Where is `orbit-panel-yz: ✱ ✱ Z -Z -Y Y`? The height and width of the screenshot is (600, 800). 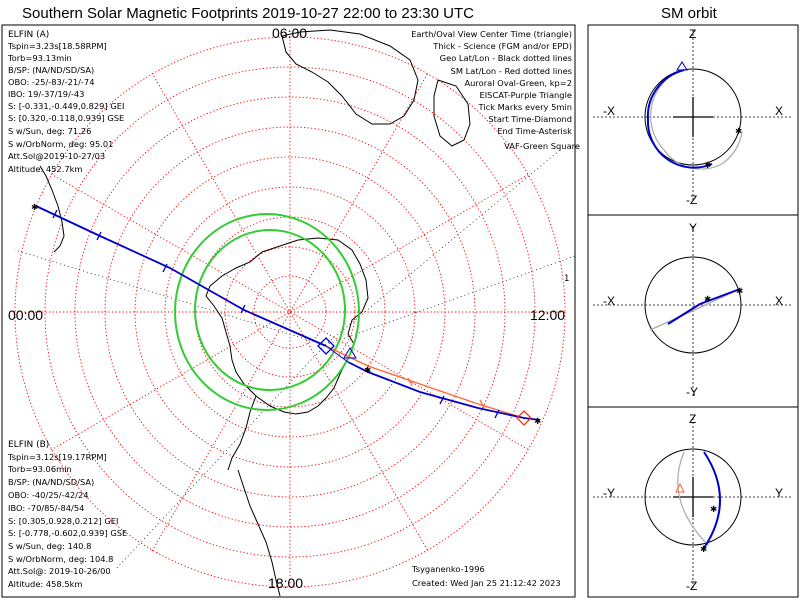 orbit-panel-yz: ✱ ✱ Z -Z -Y Y is located at coordinates (693, 502).